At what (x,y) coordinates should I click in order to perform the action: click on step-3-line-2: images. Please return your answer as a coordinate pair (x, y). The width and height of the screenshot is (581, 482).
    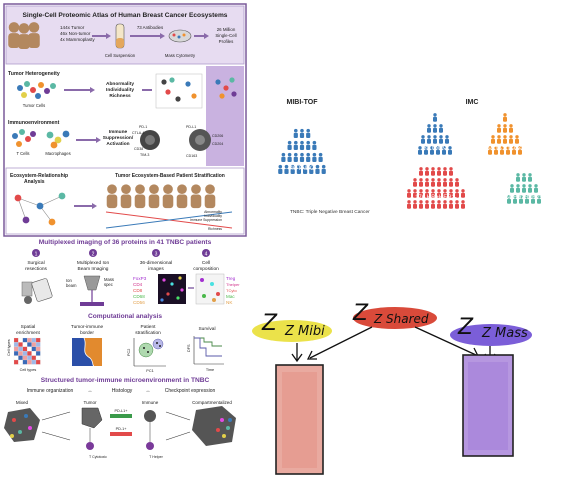
    Looking at the image, I should click on (156, 269).